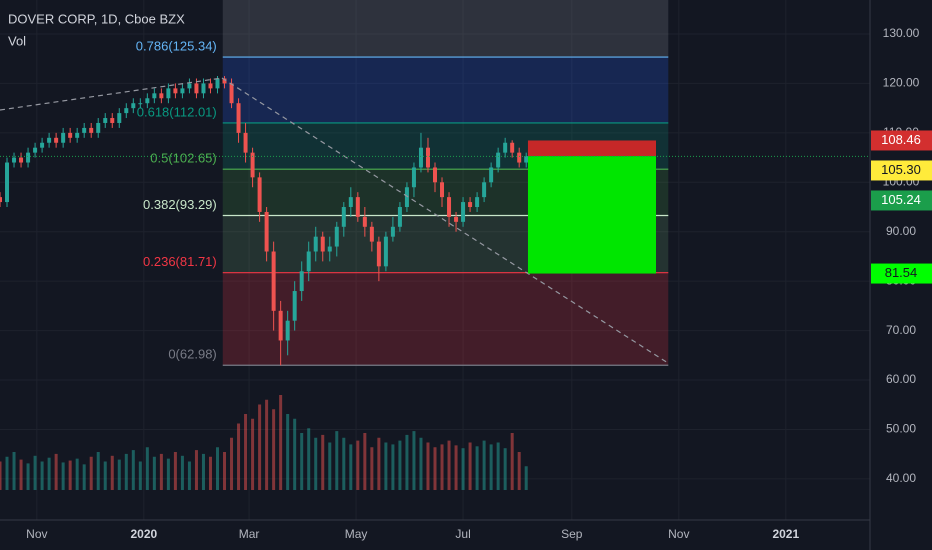 The height and width of the screenshot is (550, 932). Describe the element at coordinates (901, 169) in the screenshot. I see `price-badge-label: 105.30` at that location.